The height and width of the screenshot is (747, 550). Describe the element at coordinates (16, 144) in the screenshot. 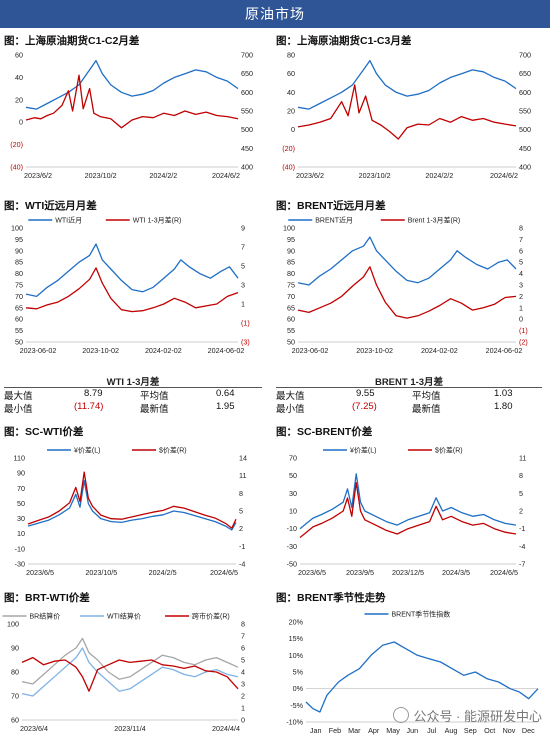

I see `y-tick-label-left: (20)` at that location.